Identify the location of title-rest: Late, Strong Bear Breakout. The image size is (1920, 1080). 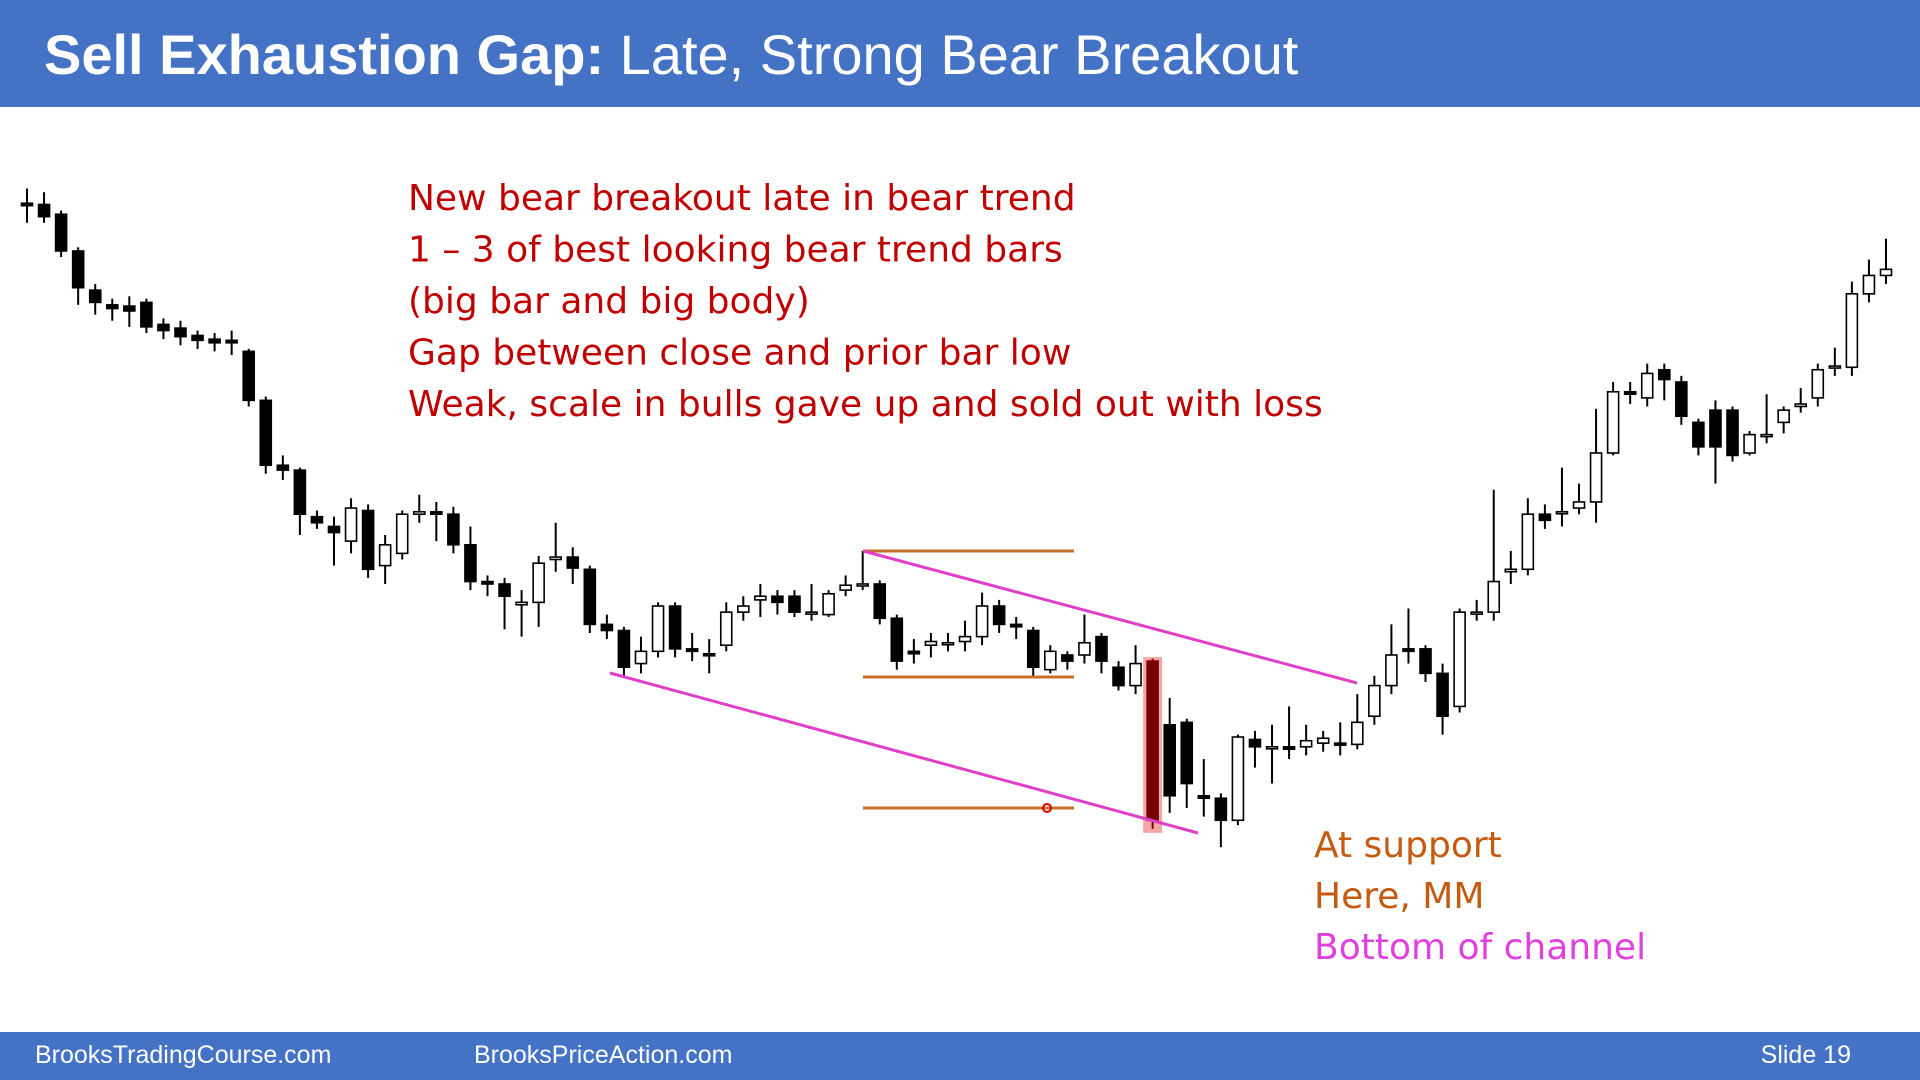
(959, 54).